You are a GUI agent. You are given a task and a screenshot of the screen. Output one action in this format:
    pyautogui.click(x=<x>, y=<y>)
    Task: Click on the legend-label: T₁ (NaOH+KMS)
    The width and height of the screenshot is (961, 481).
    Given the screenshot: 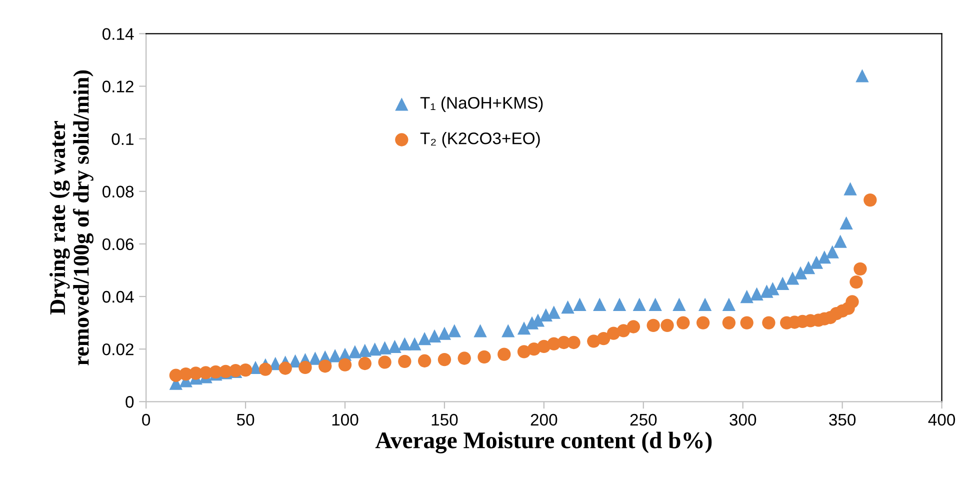 What is the action you would take?
    pyautogui.click(x=481, y=104)
    